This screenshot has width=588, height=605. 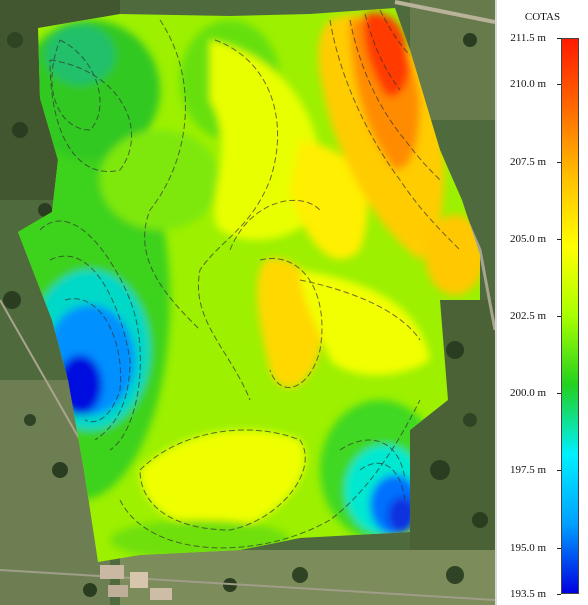 I want to click on legend-tick-label: 193.5 m, so click(x=527, y=594).